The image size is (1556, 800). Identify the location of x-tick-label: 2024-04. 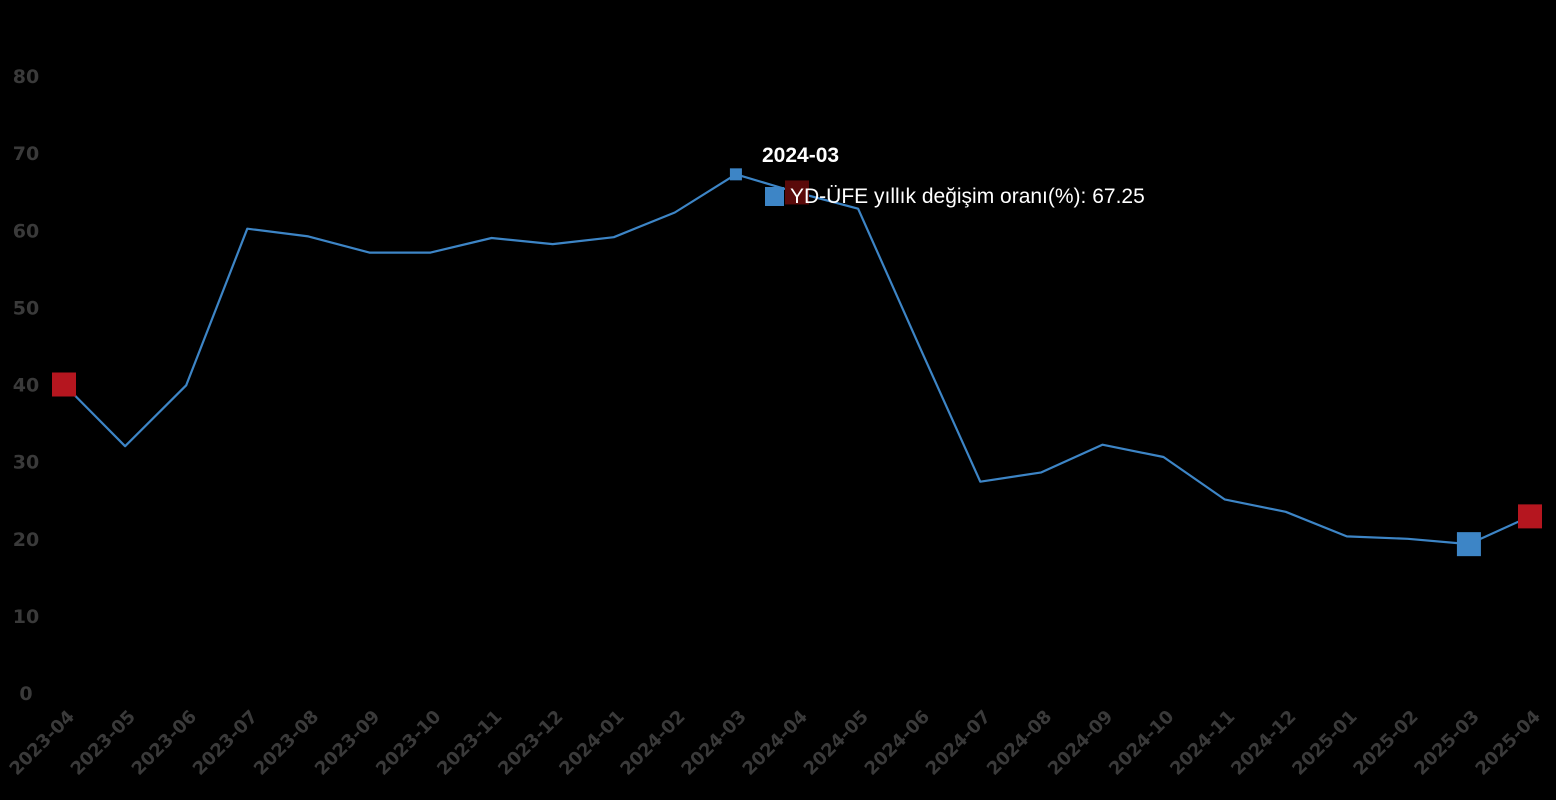
(775, 742).